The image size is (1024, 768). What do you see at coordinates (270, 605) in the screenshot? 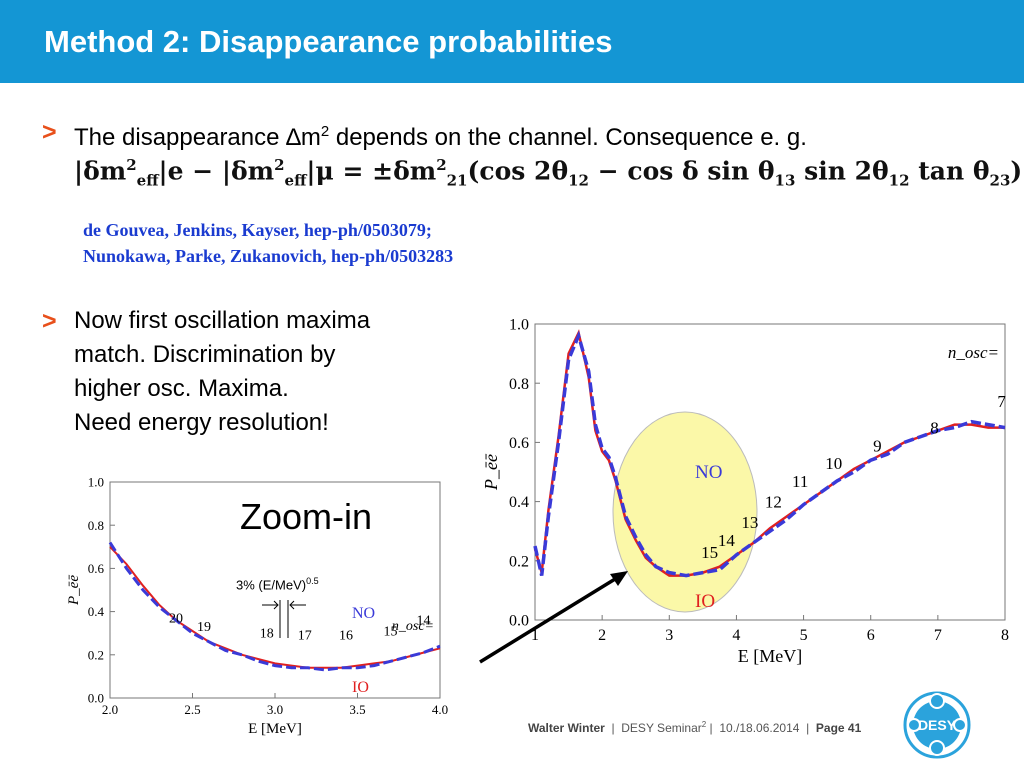
I see `resolution-arrow-left` at bounding box center [270, 605].